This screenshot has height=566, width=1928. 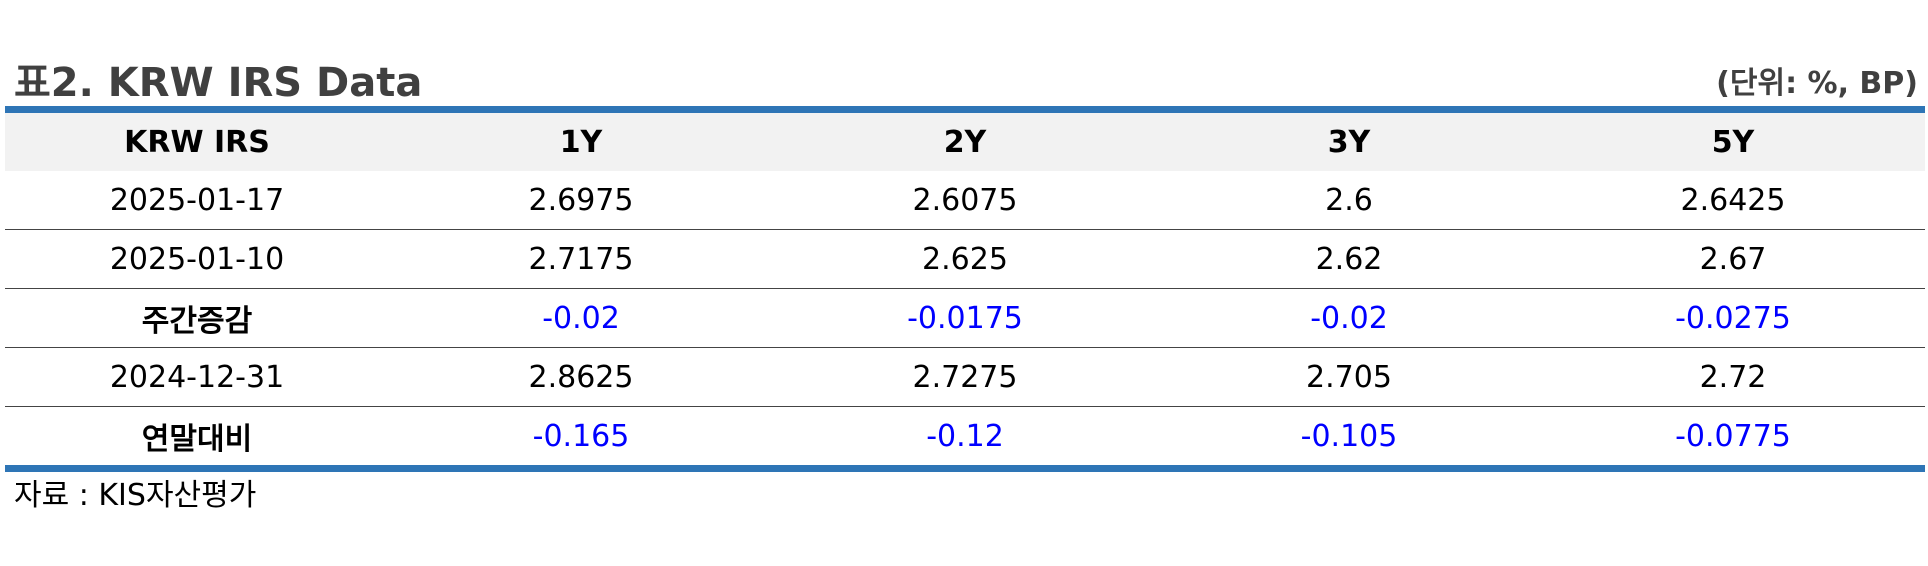 I want to click on row-label: 주간증감, so click(x=197, y=318).